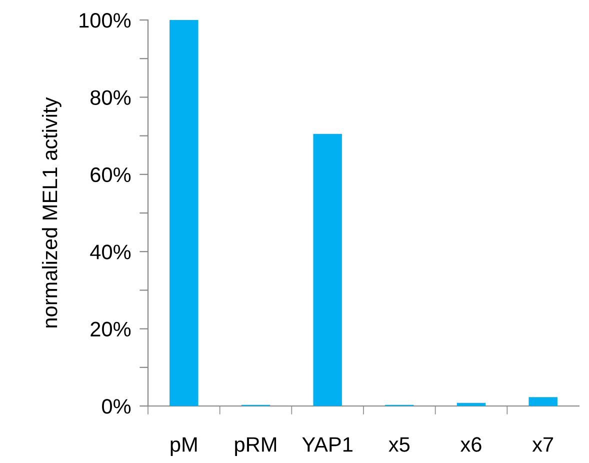 This screenshot has height=463, width=589. I want to click on y-tick-label: 80%, so click(110, 97).